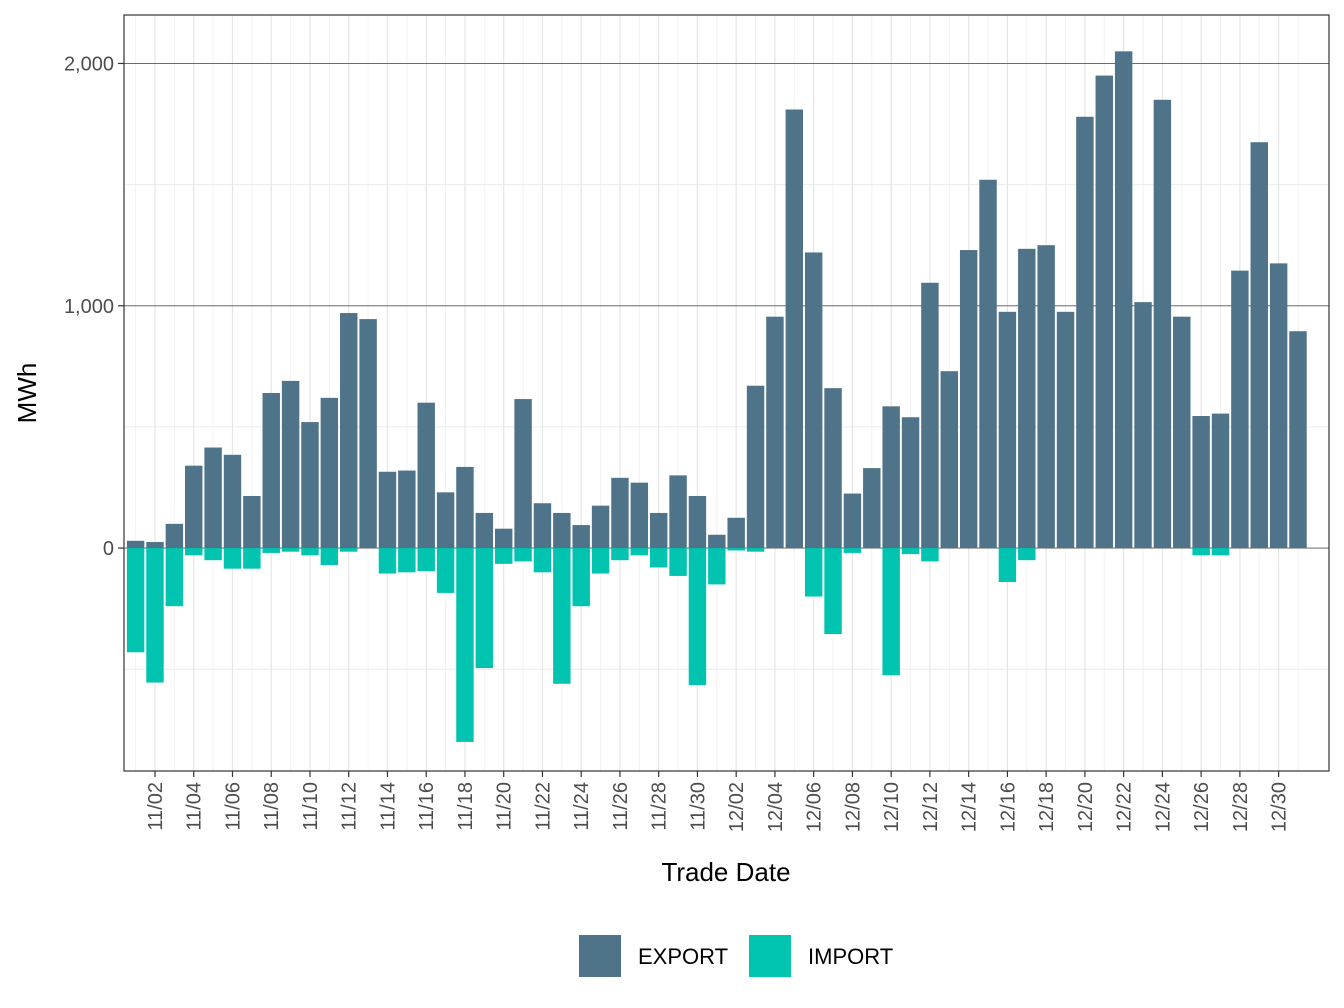 Image resolution: width=1344 pixels, height=1008 pixels. I want to click on x-tick-label: 11/30, so click(698, 806).